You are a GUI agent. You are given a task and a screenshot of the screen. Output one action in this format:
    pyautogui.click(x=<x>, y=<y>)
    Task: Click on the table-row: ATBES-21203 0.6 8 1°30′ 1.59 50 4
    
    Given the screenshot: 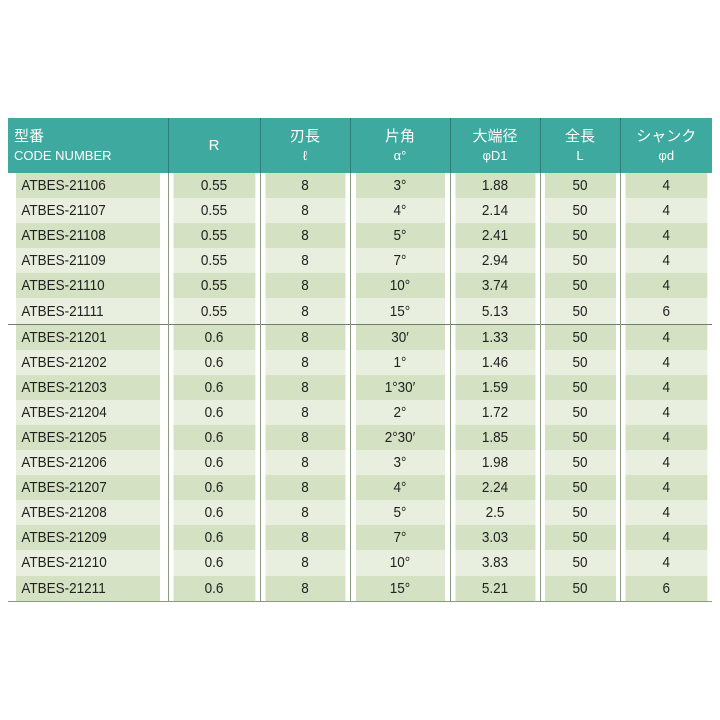 What is the action you would take?
    pyautogui.click(x=360, y=387)
    